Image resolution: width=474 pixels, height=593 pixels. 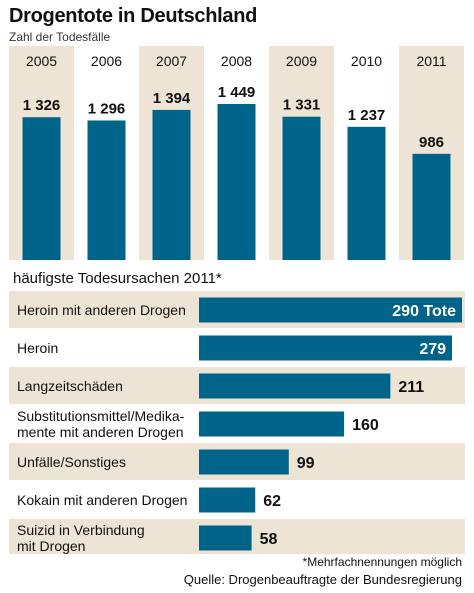 I want to click on cause-label: Heroin, so click(x=37, y=348).